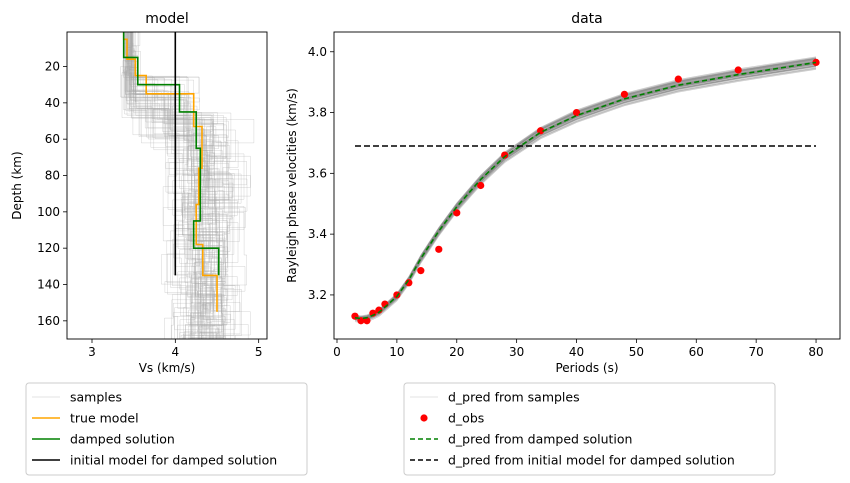  What do you see at coordinates (576, 352) in the screenshot?
I see `x-tick-label: 40` at bounding box center [576, 352].